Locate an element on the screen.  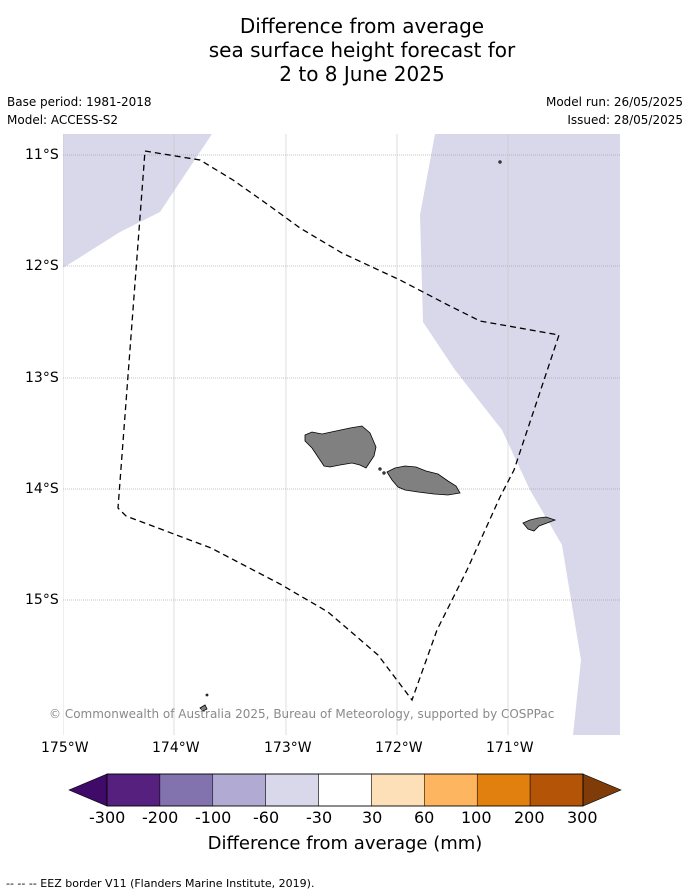
islet-apolima is located at coordinates (380, 469).